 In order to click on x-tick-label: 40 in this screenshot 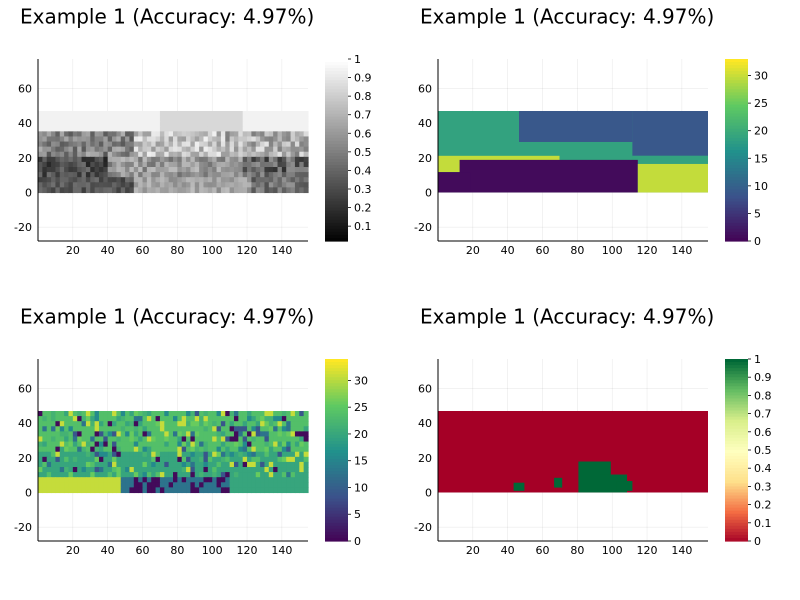, I will do `click(108, 550)`.